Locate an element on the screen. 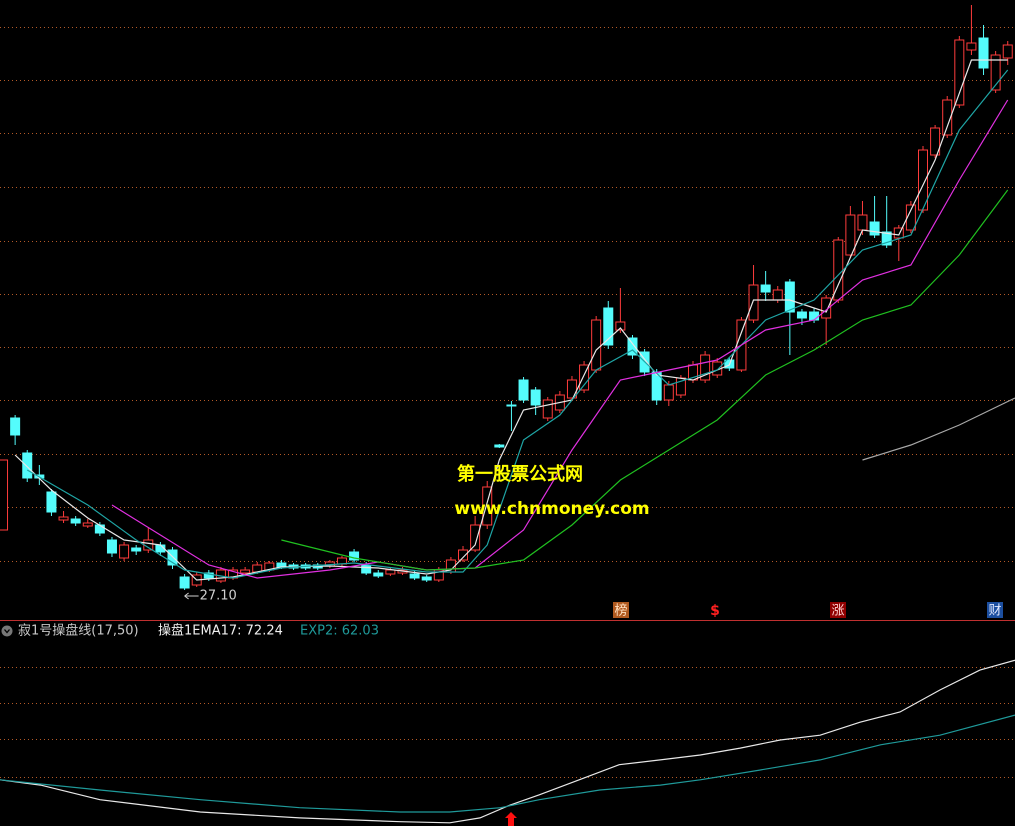  signal: 榜 is located at coordinates (620, 611).